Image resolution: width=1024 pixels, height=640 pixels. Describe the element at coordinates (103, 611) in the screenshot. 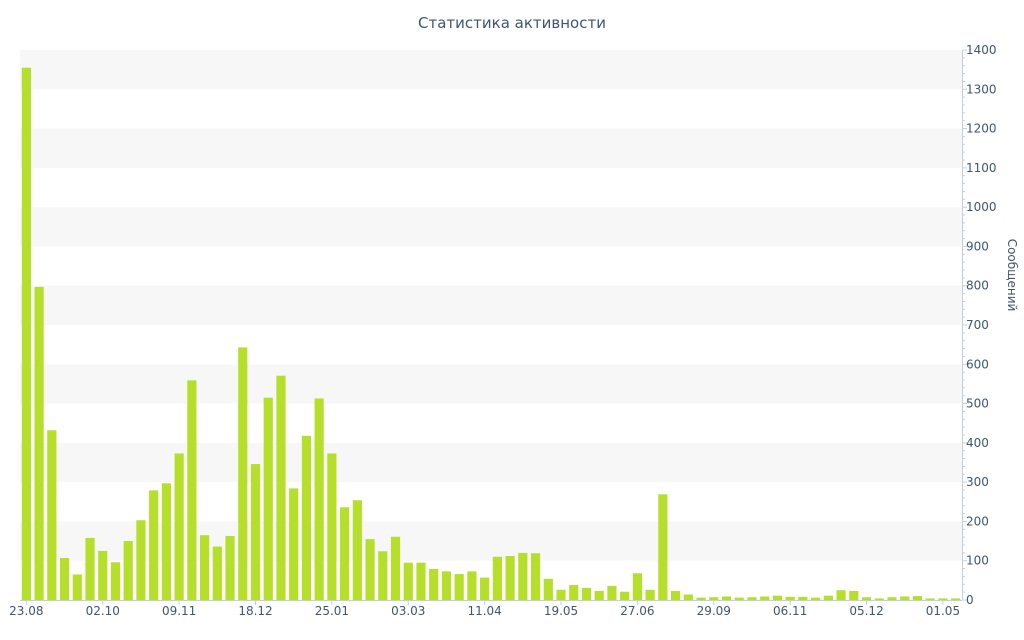

I see `x-tick-label: 02.10` at that location.